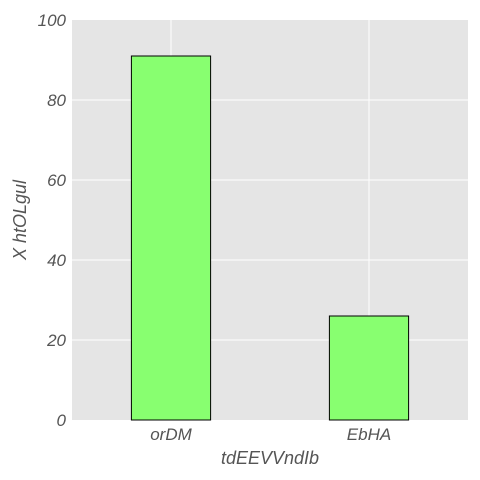 The width and height of the screenshot is (480, 480). What do you see at coordinates (56, 340) in the screenshot?
I see `y-tick-label: 20` at bounding box center [56, 340].